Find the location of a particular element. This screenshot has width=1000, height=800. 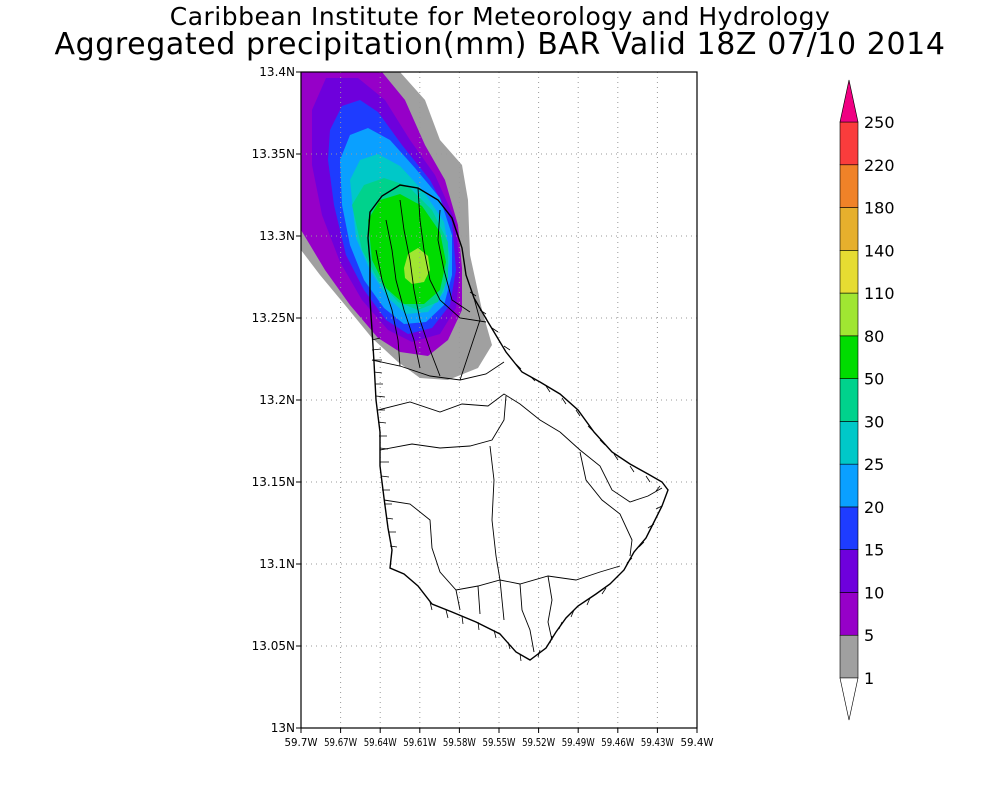

lat-tick-label: 13.2N is located at coordinates (277, 400).